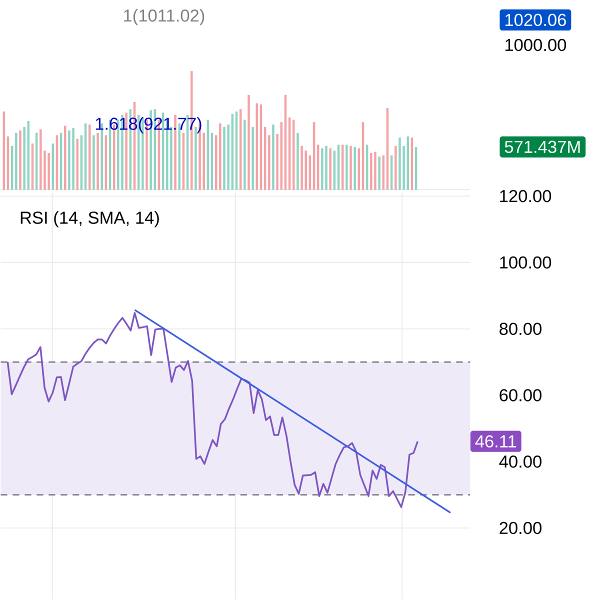 The height and width of the screenshot is (600, 600). What do you see at coordinates (542, 147) in the screenshot?
I see `text: 571.437M` at bounding box center [542, 147].